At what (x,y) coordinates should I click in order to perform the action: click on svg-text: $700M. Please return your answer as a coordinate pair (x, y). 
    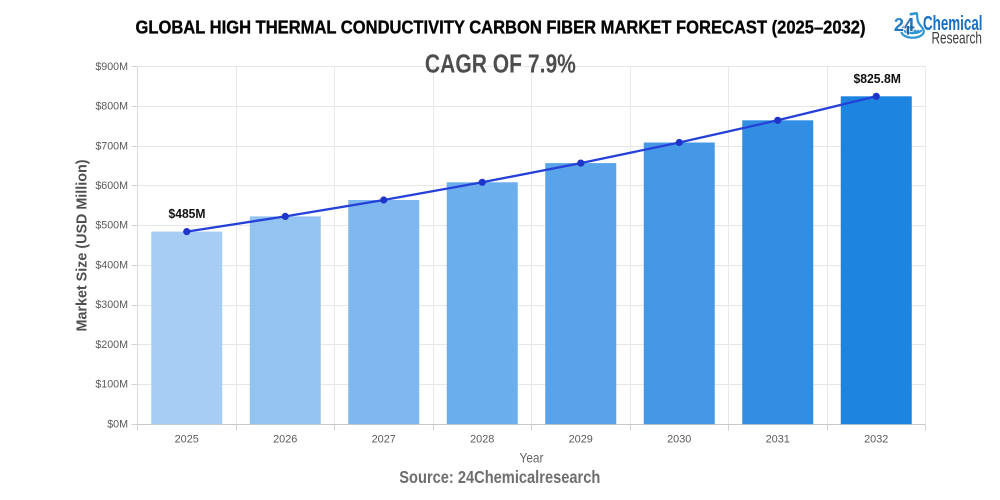
    Looking at the image, I should click on (111, 146).